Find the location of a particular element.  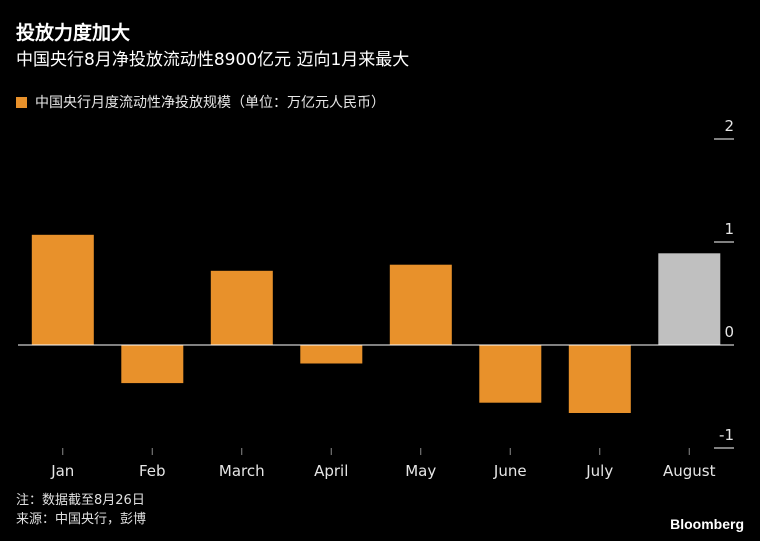

x-tick-label-jan: Jan is located at coordinates (62, 471).